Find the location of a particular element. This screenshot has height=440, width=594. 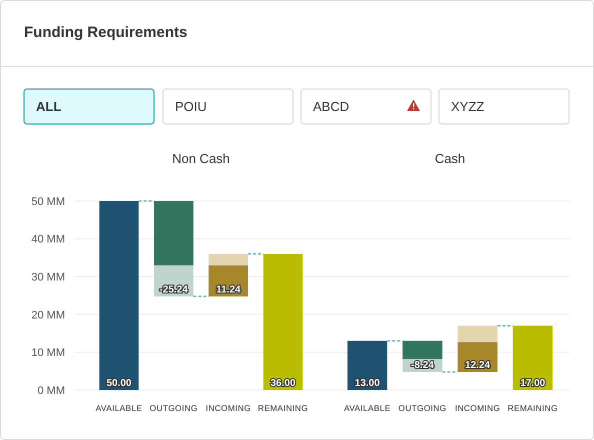

data-label: 50.00 is located at coordinates (119, 383).